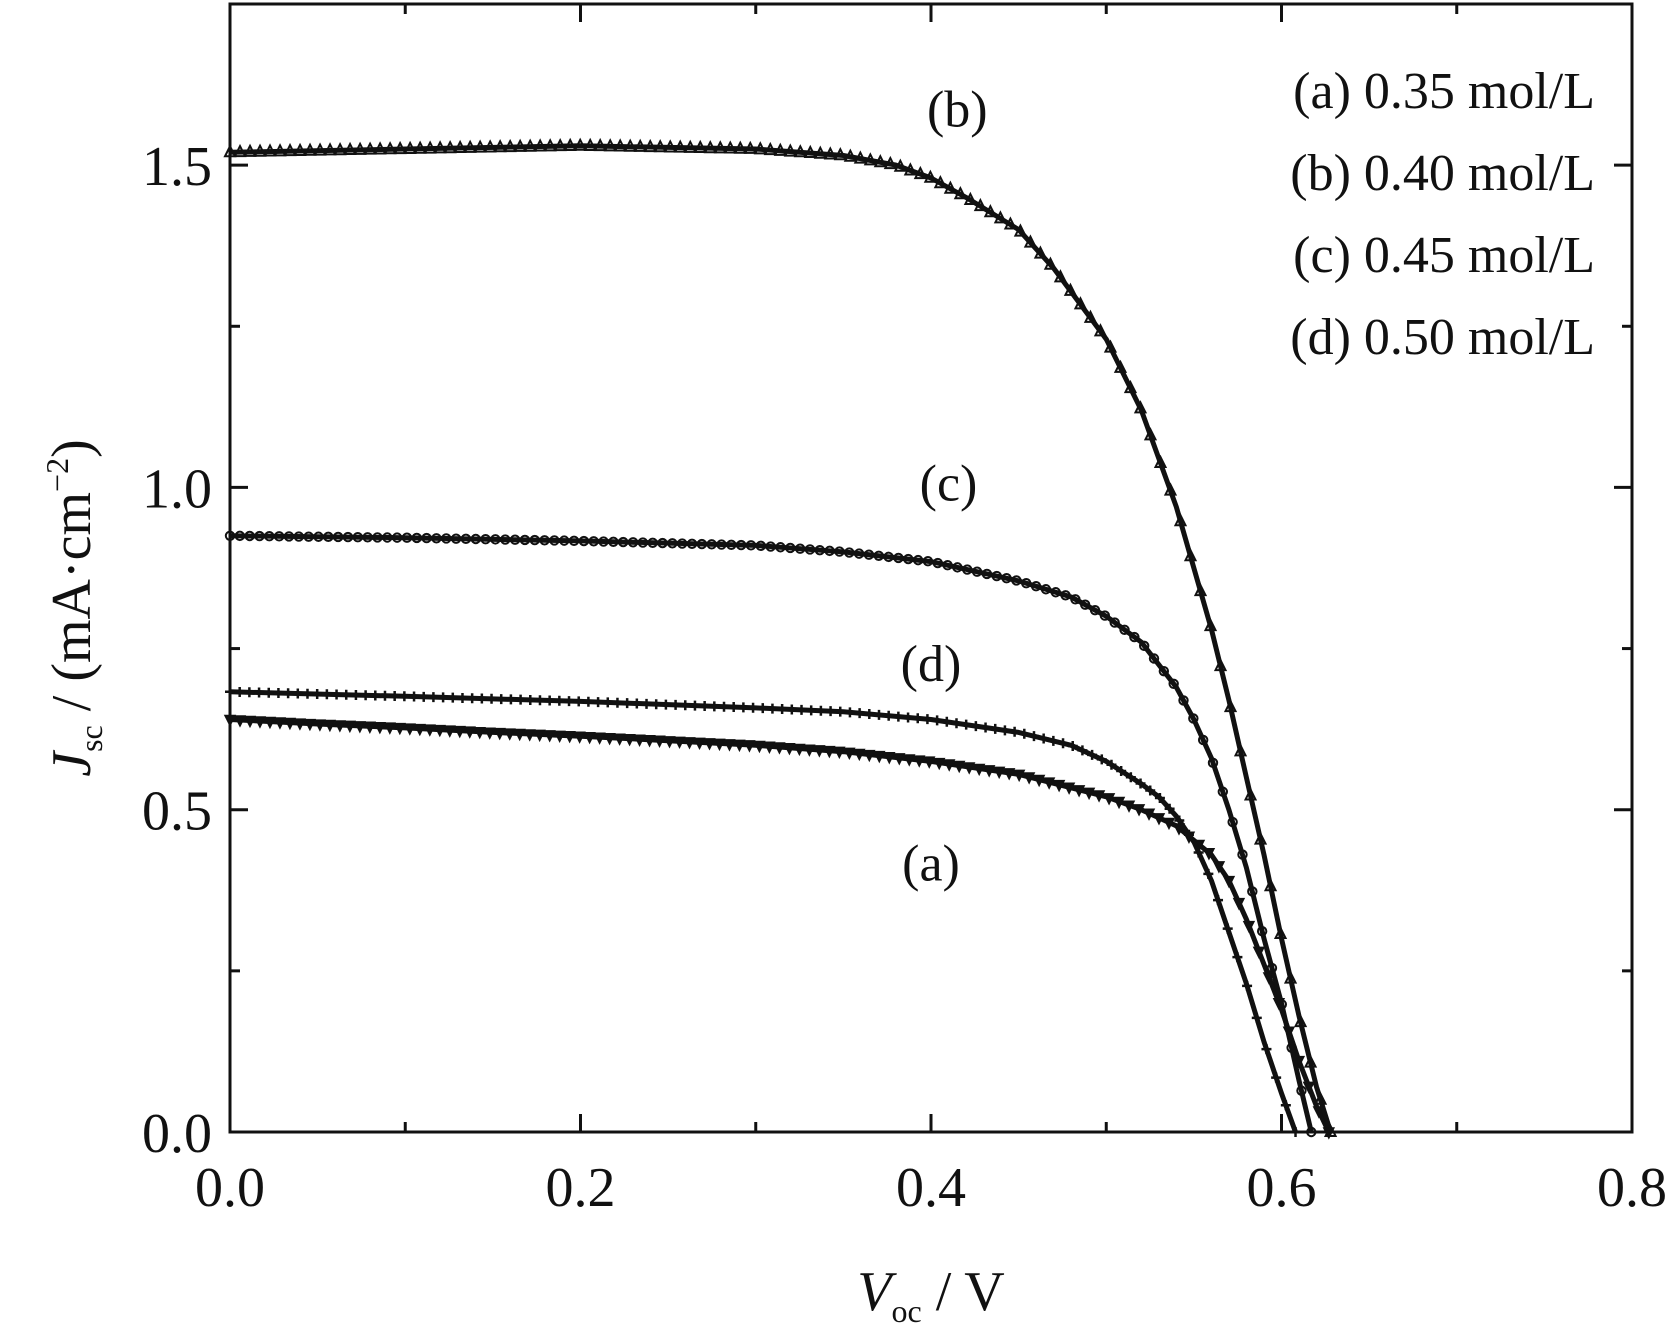  I want to click on y-axis-unit: / (mA·cm, so click(72, 608).